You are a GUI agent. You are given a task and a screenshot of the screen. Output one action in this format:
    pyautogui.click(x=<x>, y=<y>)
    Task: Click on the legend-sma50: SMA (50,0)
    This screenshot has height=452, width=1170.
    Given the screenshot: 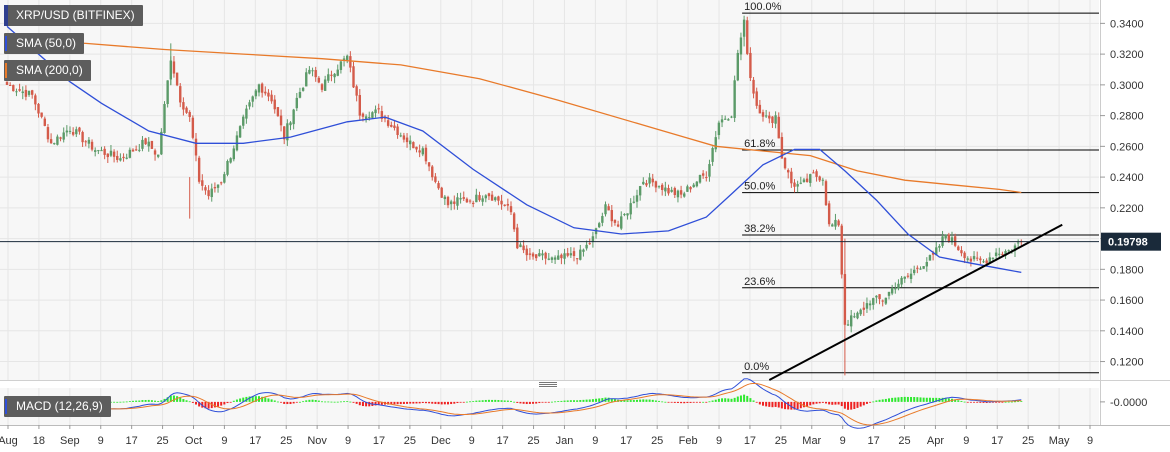 What is the action you would take?
    pyautogui.click(x=44, y=43)
    